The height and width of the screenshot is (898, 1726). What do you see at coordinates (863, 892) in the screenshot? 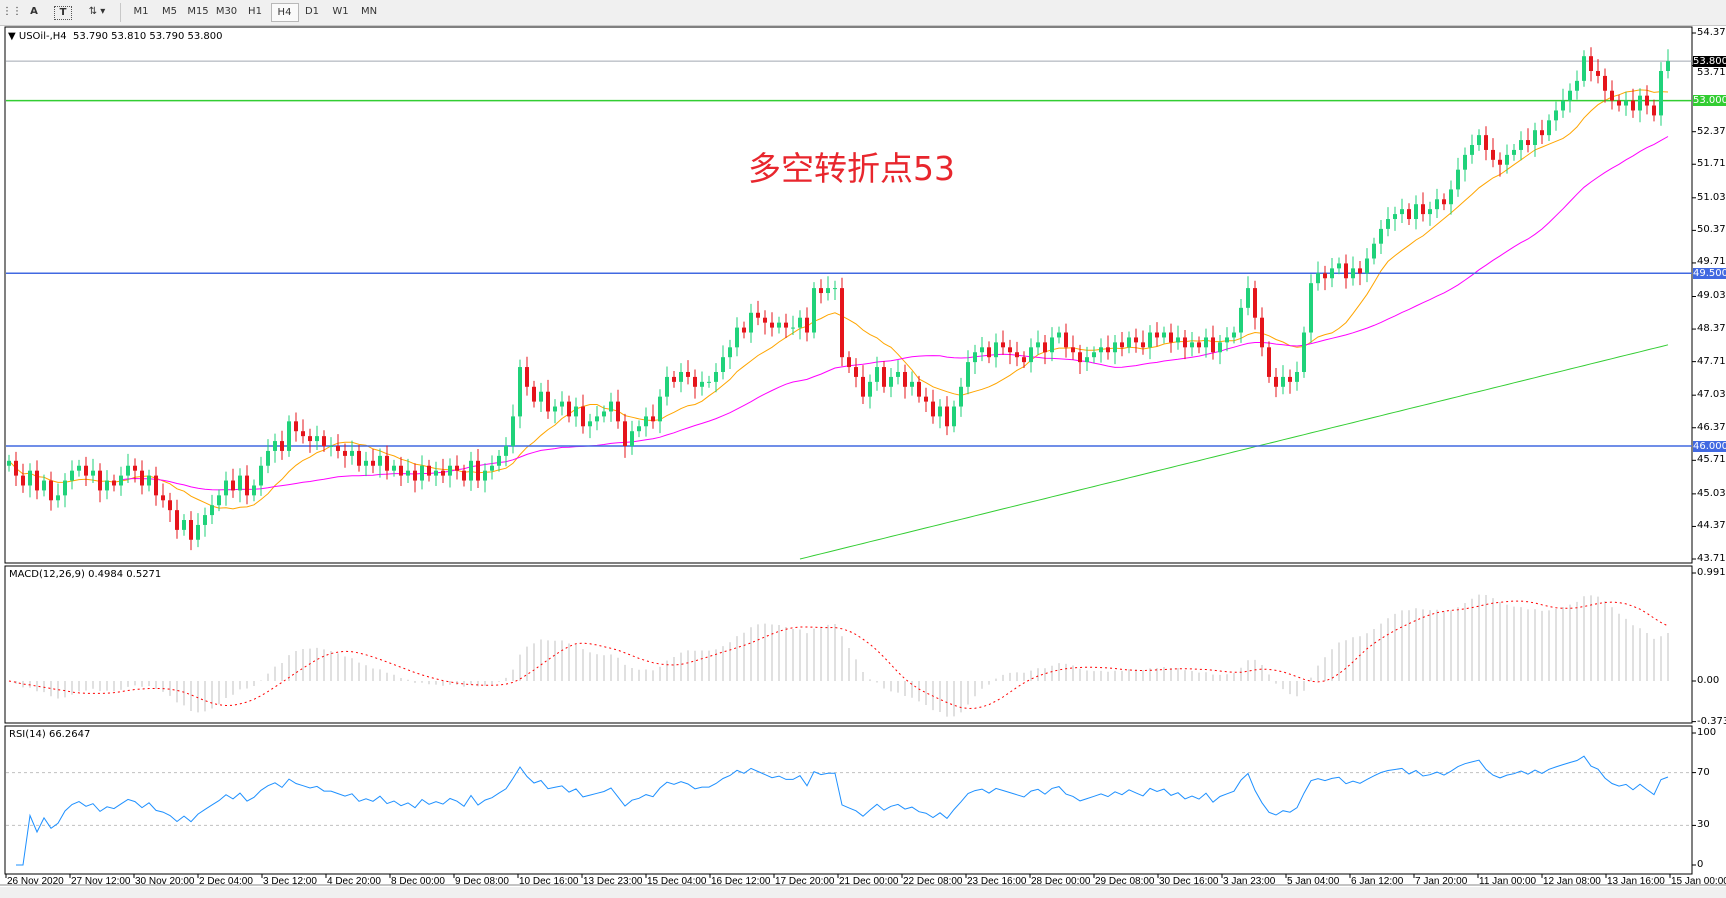
I see `bottom-scrollbar` at bounding box center [863, 892].